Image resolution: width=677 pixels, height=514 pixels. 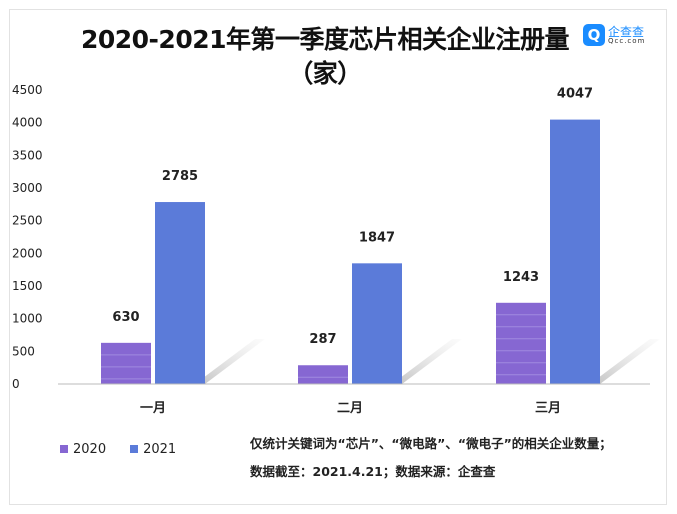 I want to click on legend-swatch-2020, so click(x=64, y=449).